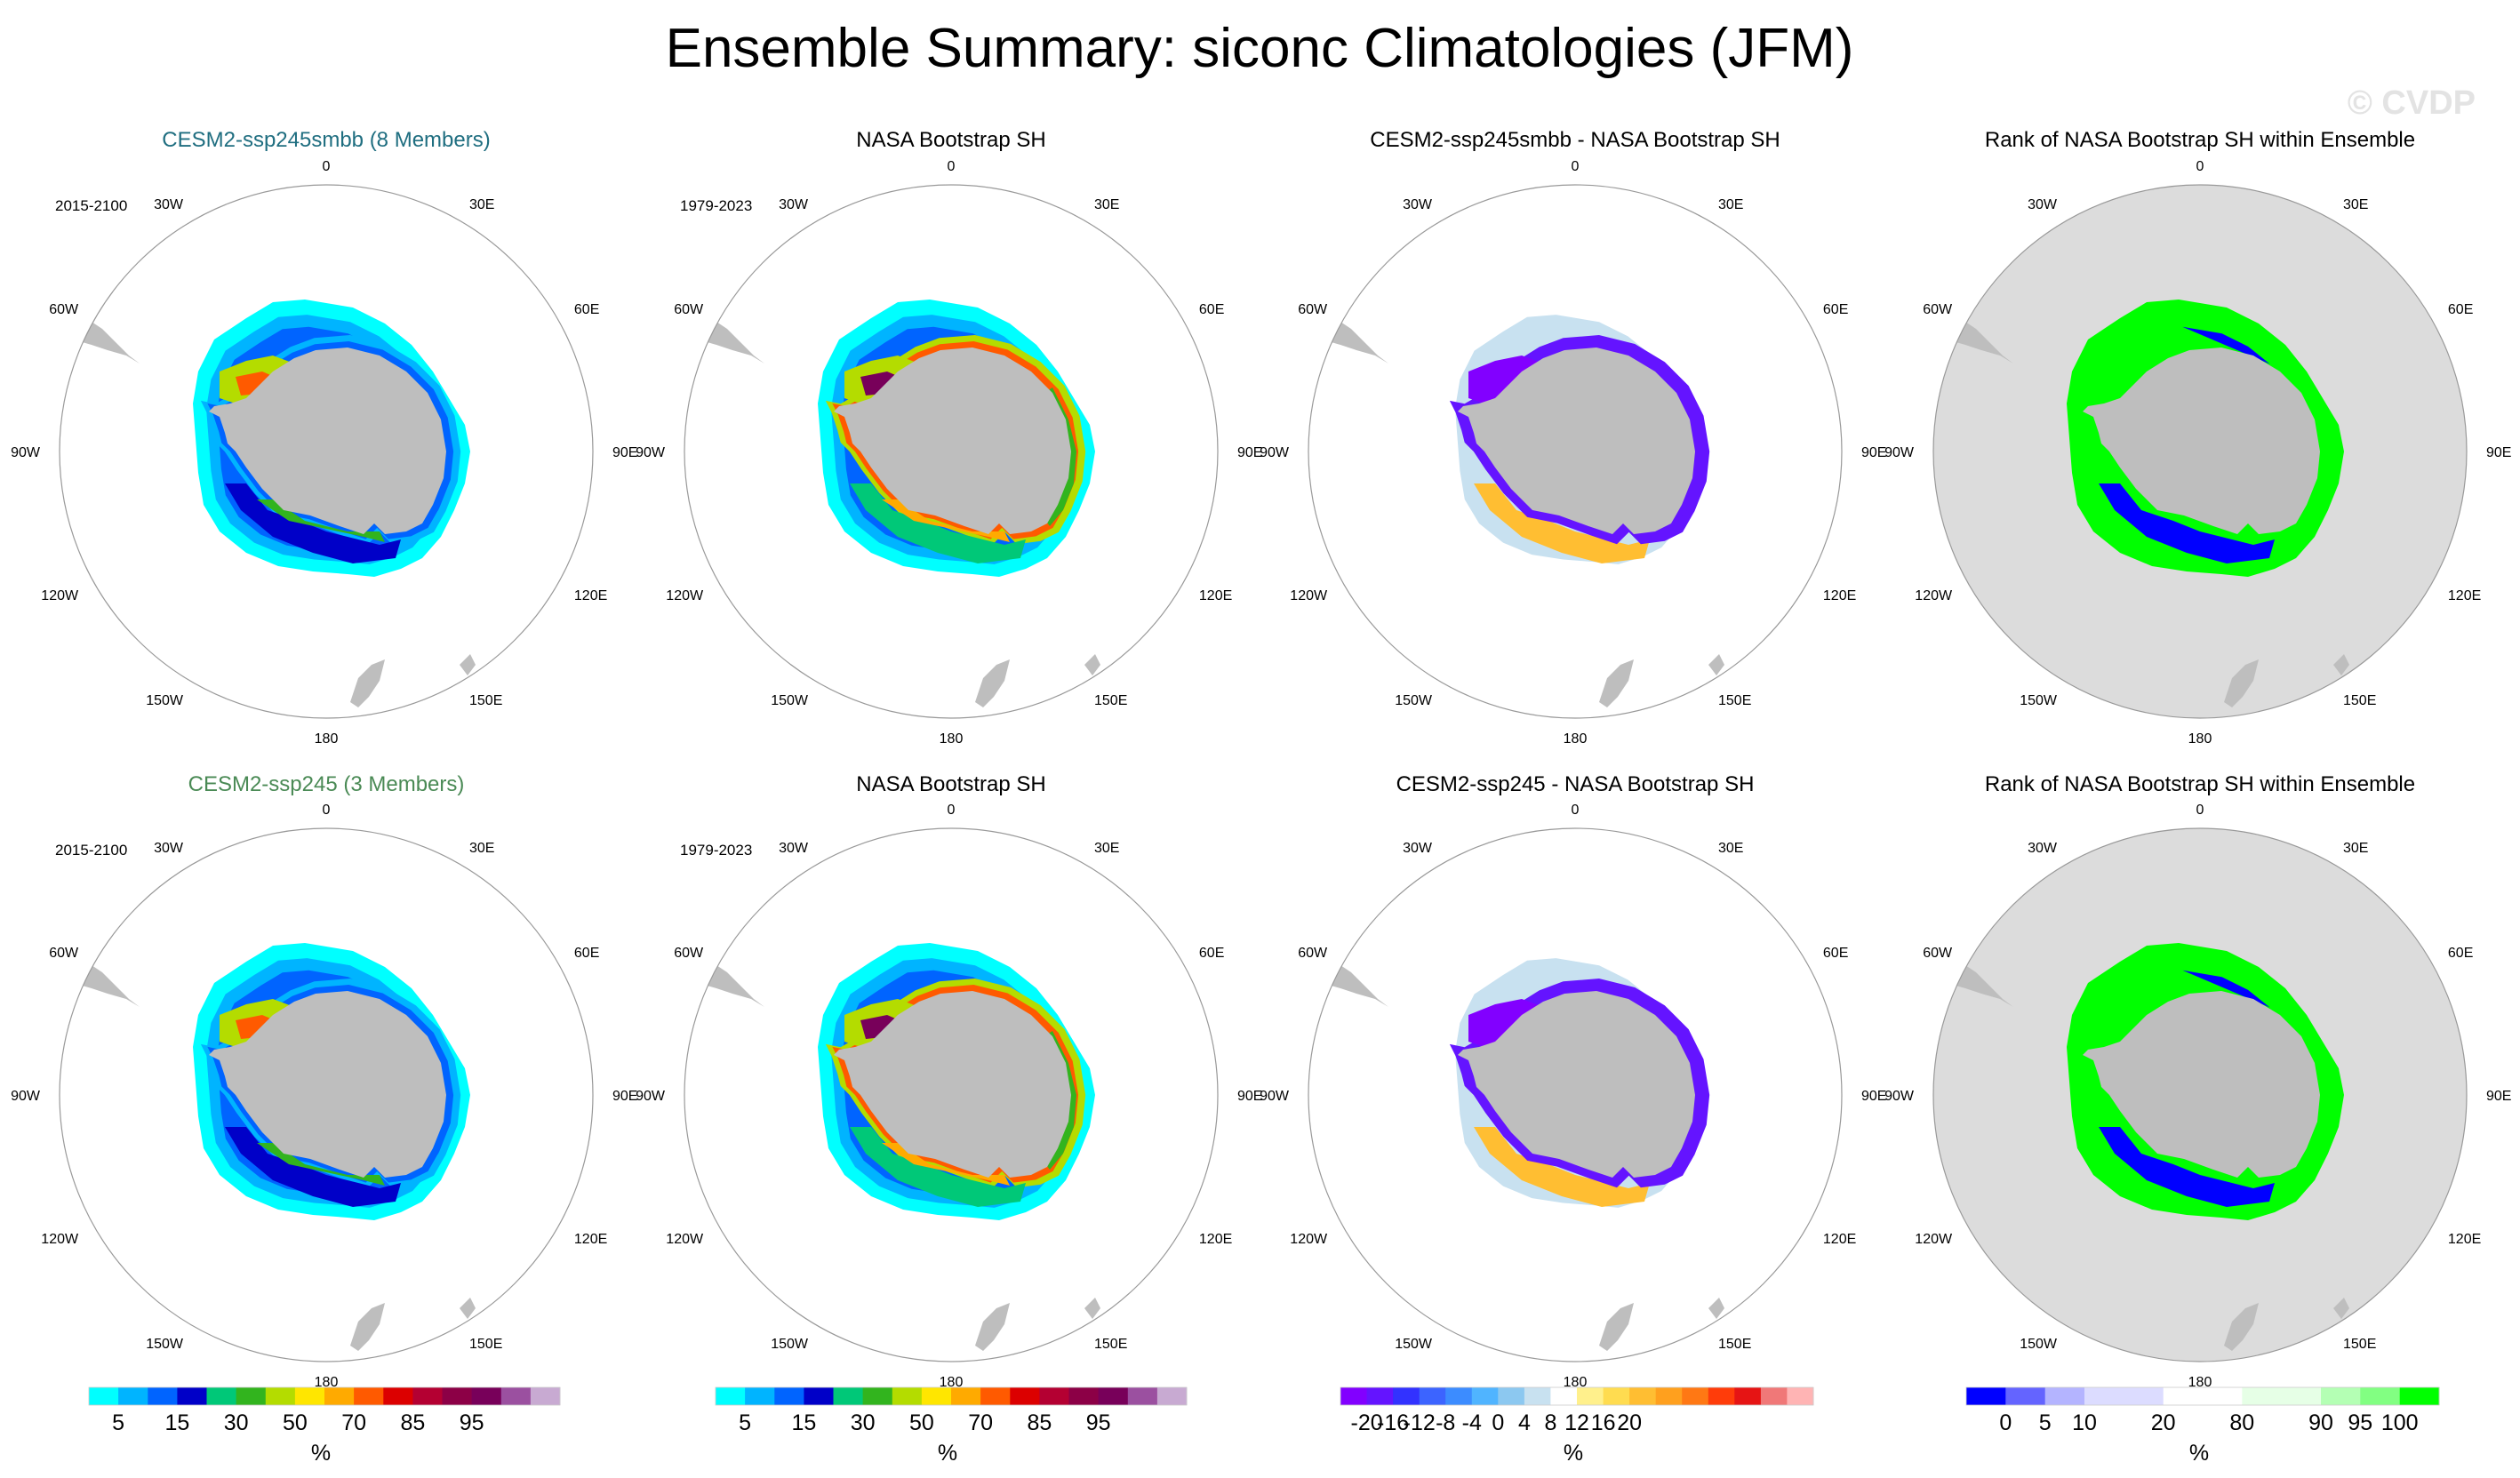 The height and width of the screenshot is (1478, 2520). Describe the element at coordinates (1550, 1422) in the screenshot. I see `colorbar-tick-label: 8` at that location.